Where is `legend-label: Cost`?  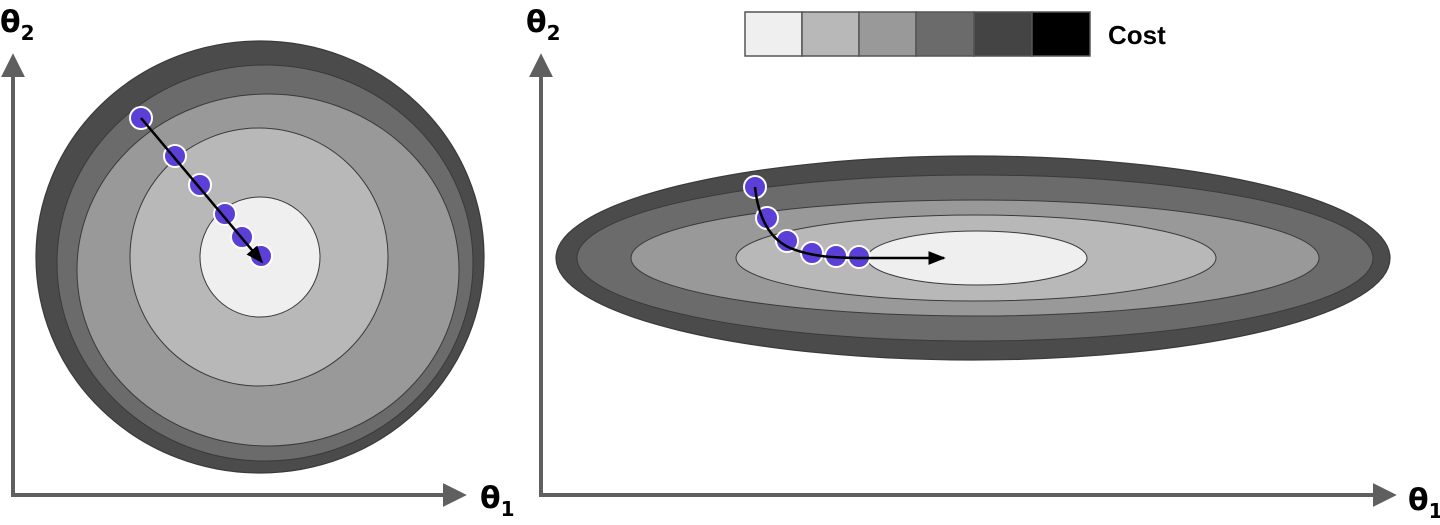 legend-label: Cost is located at coordinates (1137, 35).